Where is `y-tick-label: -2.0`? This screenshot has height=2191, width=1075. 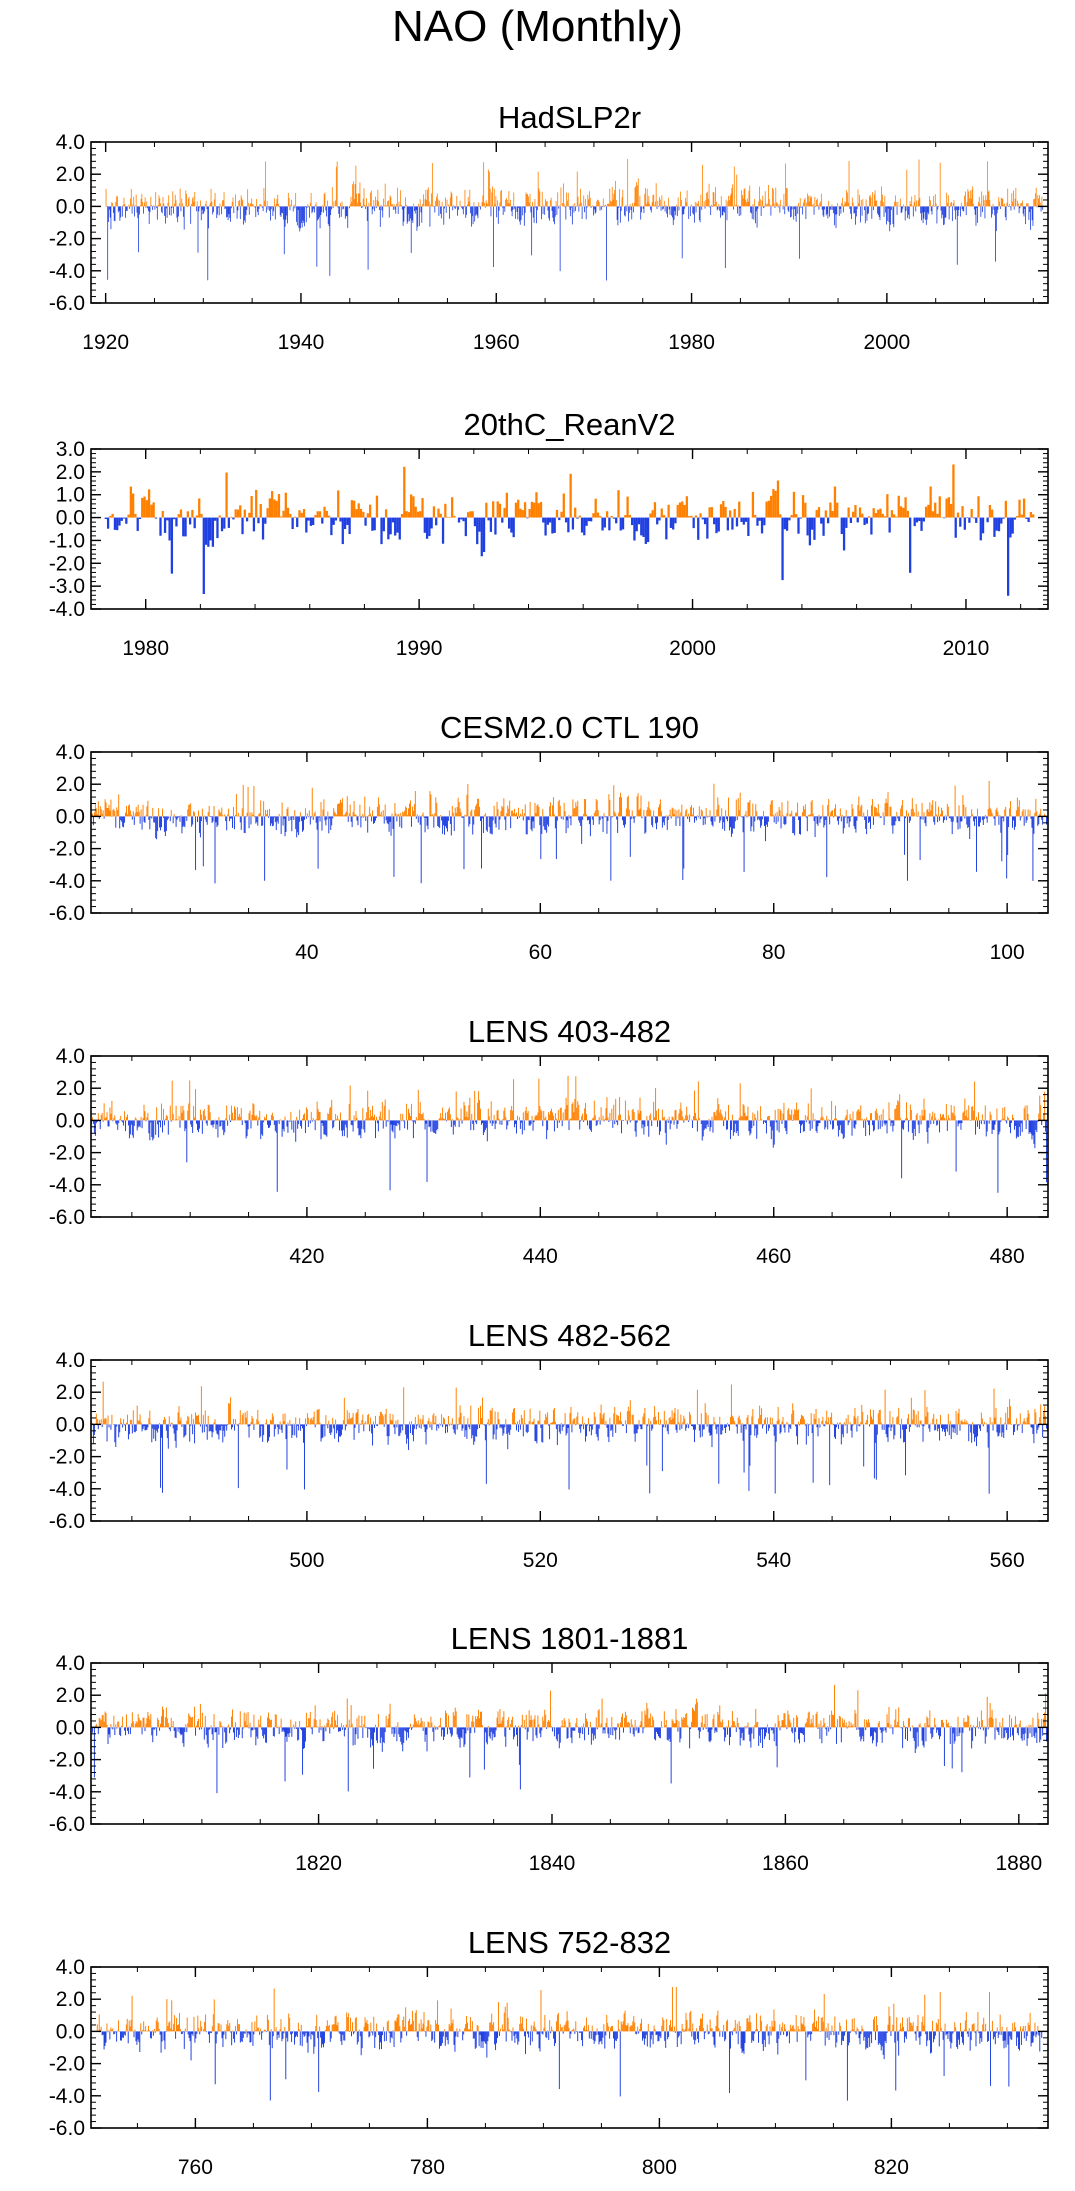
y-tick-label: -2.0 is located at coordinates (67, 1457).